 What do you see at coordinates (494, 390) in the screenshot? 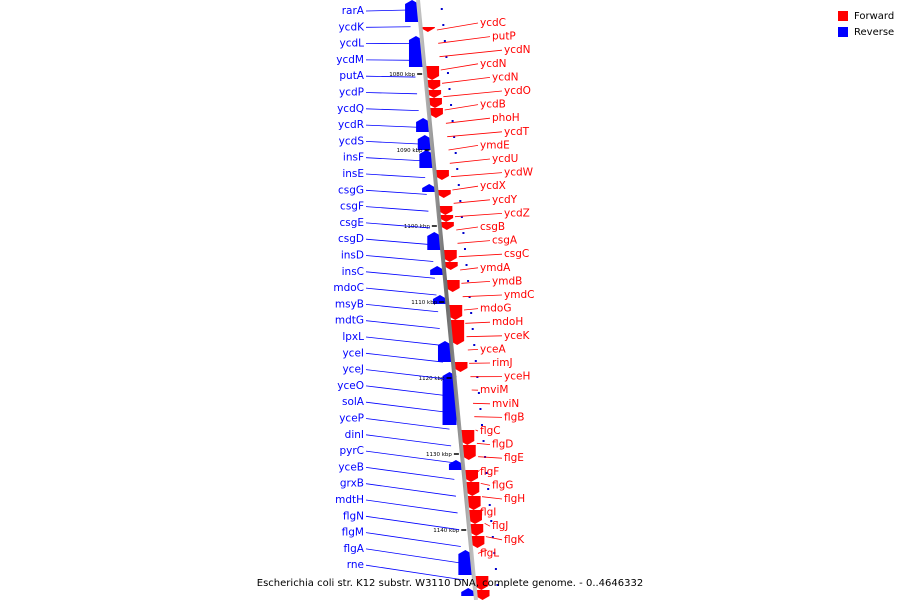
I see `forward-gene-label: mviM` at bounding box center [494, 390].